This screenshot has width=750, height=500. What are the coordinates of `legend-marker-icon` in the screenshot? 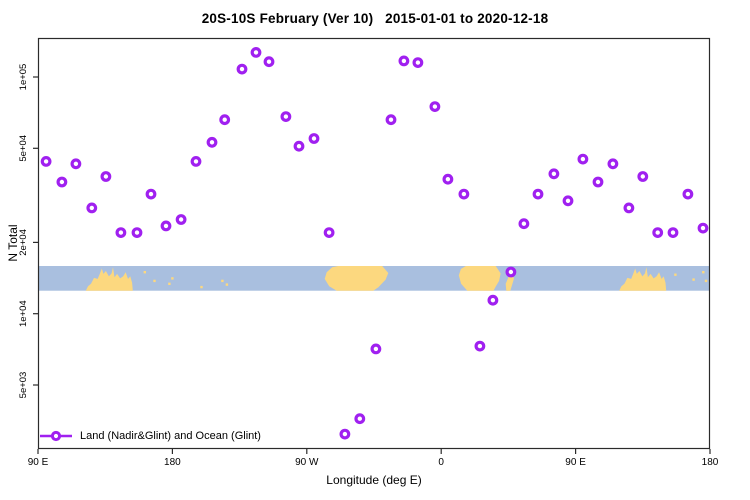 It's located at (56, 436).